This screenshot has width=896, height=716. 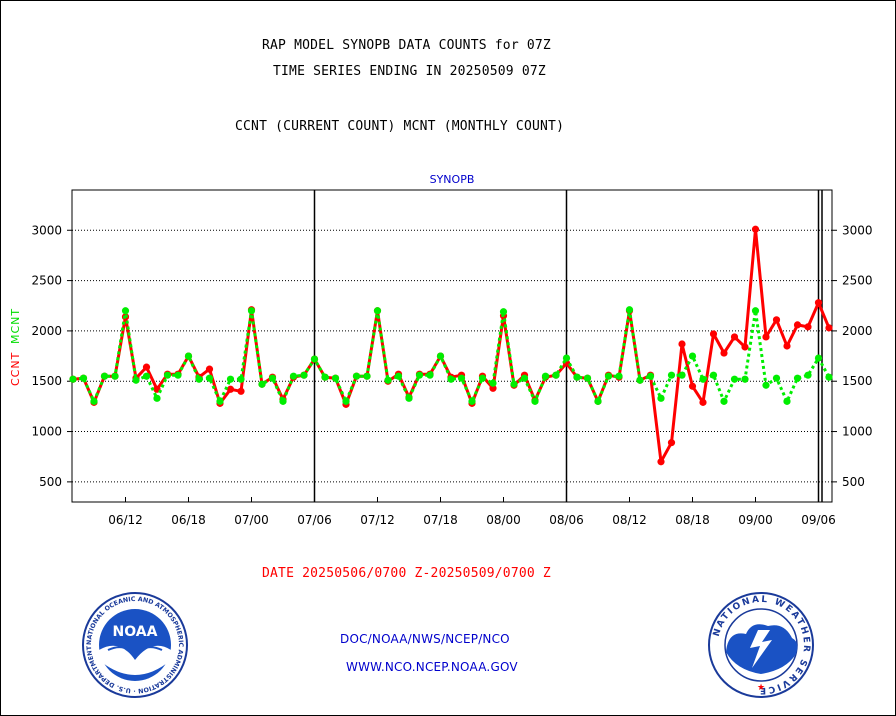 What do you see at coordinates (425, 639) in the screenshot?
I see `org-line: DOC/NOAA/NWS/NCEP/NCO` at bounding box center [425, 639].